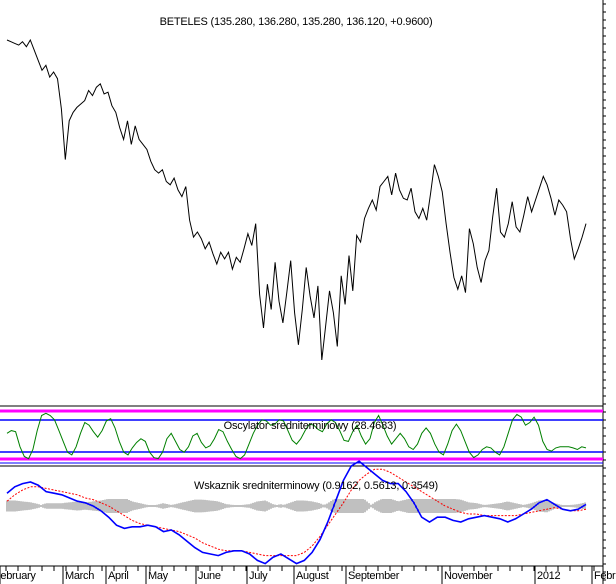  I want to click on right-axis-ticks, so click(604, 292).